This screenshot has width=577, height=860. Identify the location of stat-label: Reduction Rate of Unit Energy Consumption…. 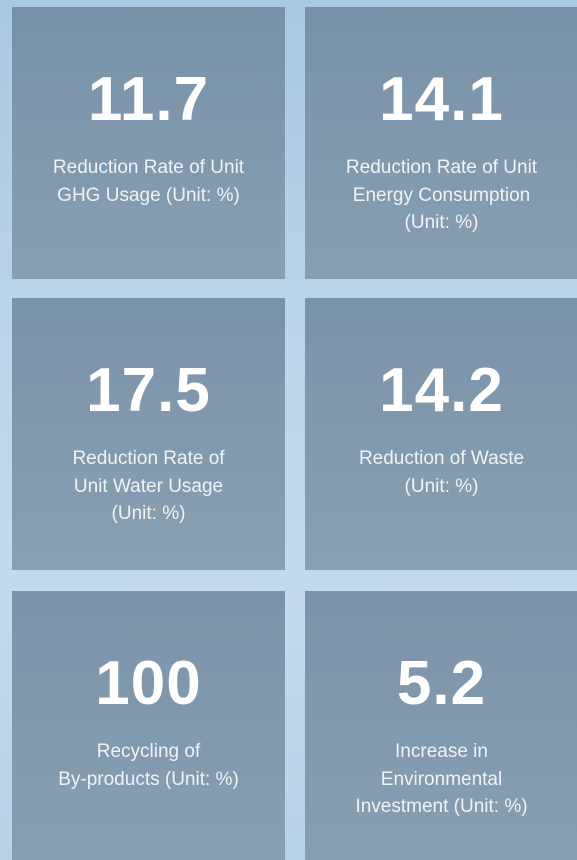
(441, 195).